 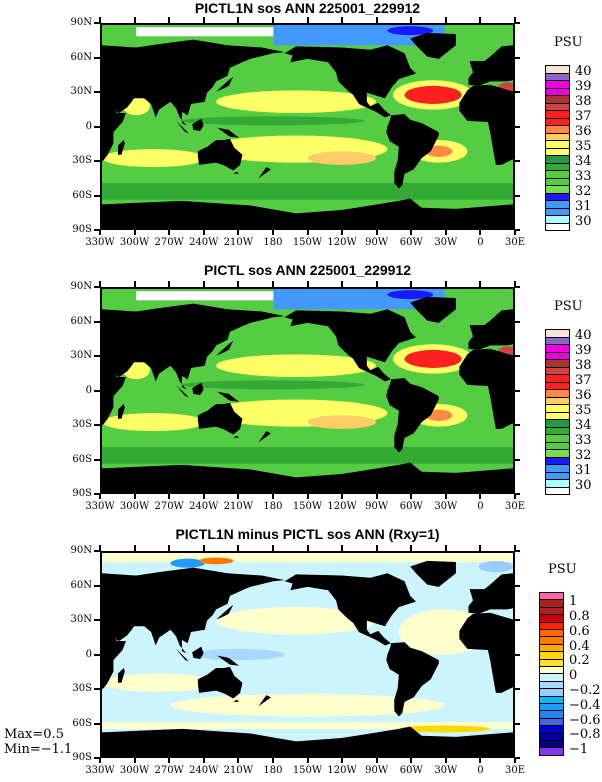 What do you see at coordinates (583, 86) in the screenshot?
I see `legend-label: 39` at bounding box center [583, 86].